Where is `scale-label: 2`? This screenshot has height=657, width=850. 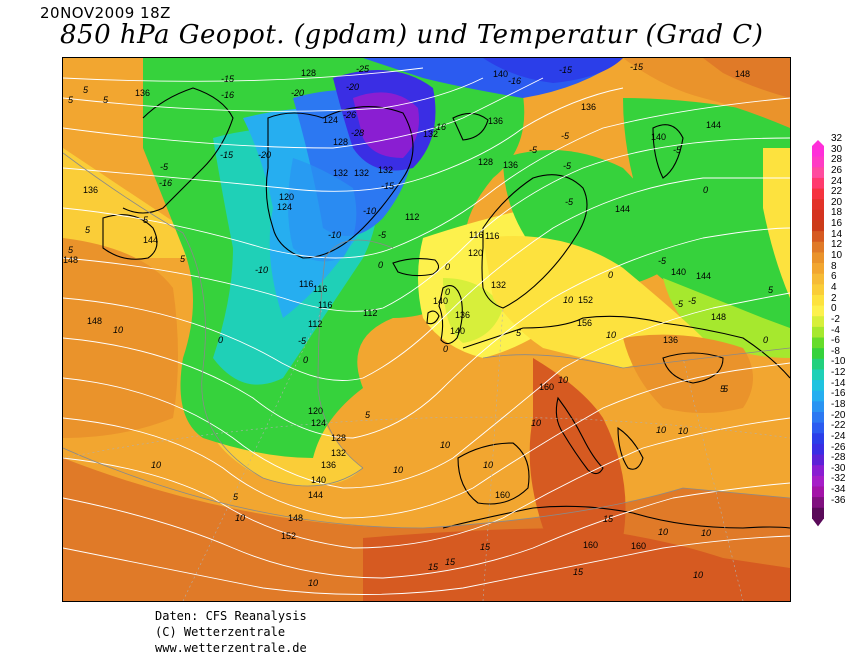 scale-label: 2 is located at coordinates (834, 298).